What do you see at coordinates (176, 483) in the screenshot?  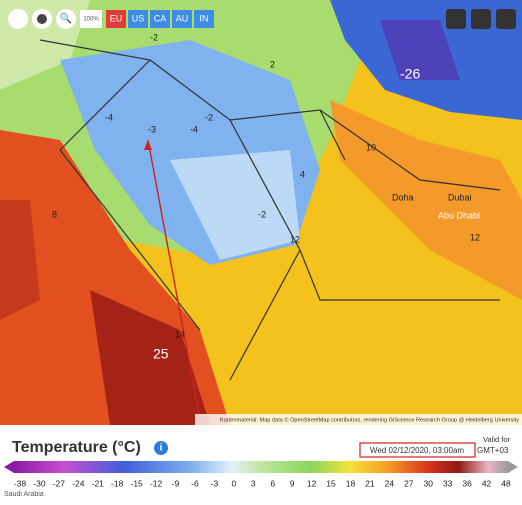 I see `scale-label: -9` at bounding box center [176, 483].